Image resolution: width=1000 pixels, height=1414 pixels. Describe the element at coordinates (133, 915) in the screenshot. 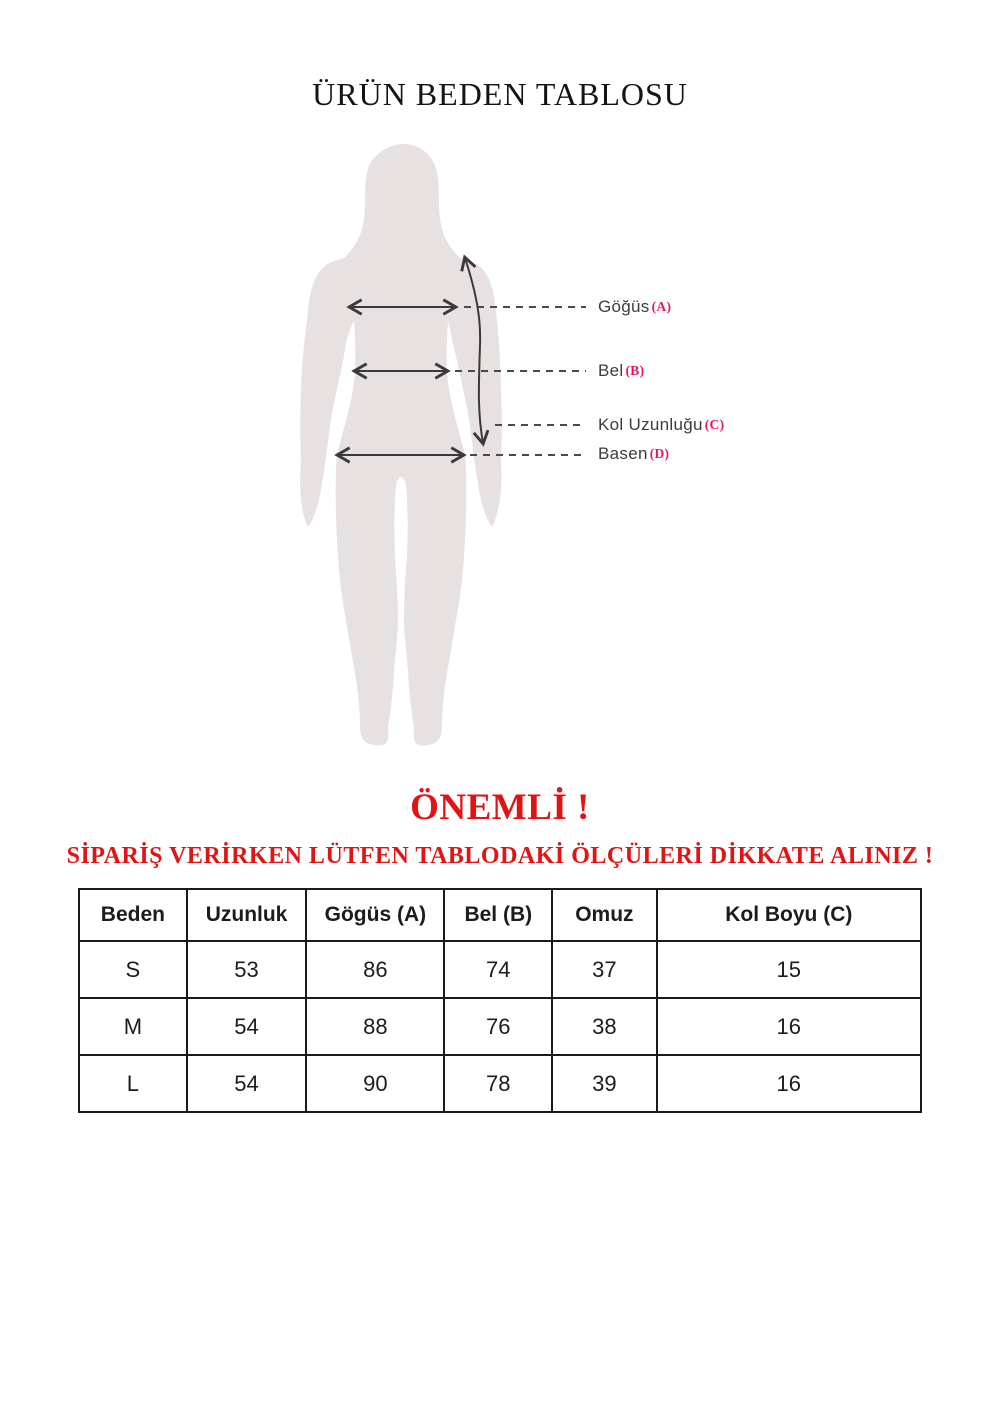

I see `header-size: Beden` at that location.